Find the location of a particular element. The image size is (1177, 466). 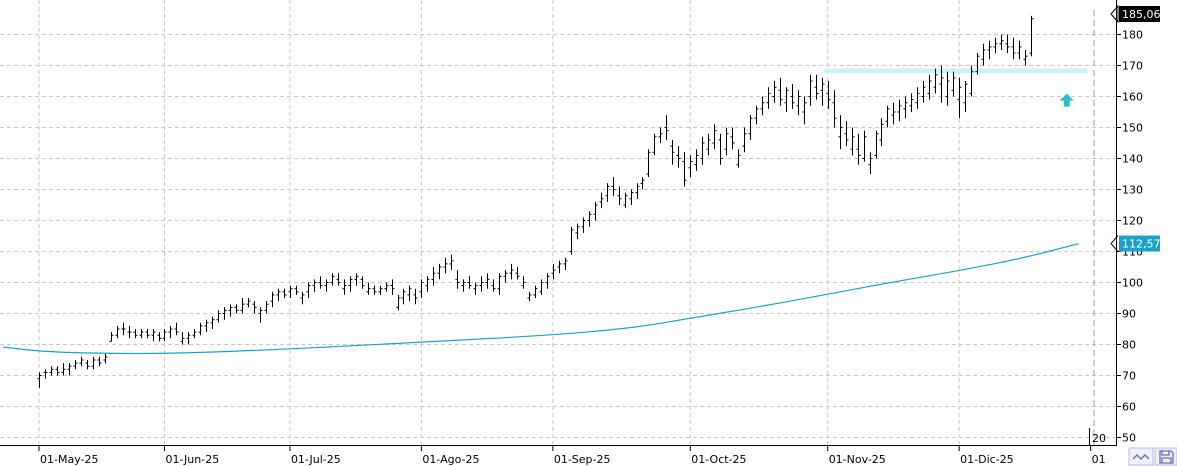

up-arrow-icon is located at coordinates (1066, 100).